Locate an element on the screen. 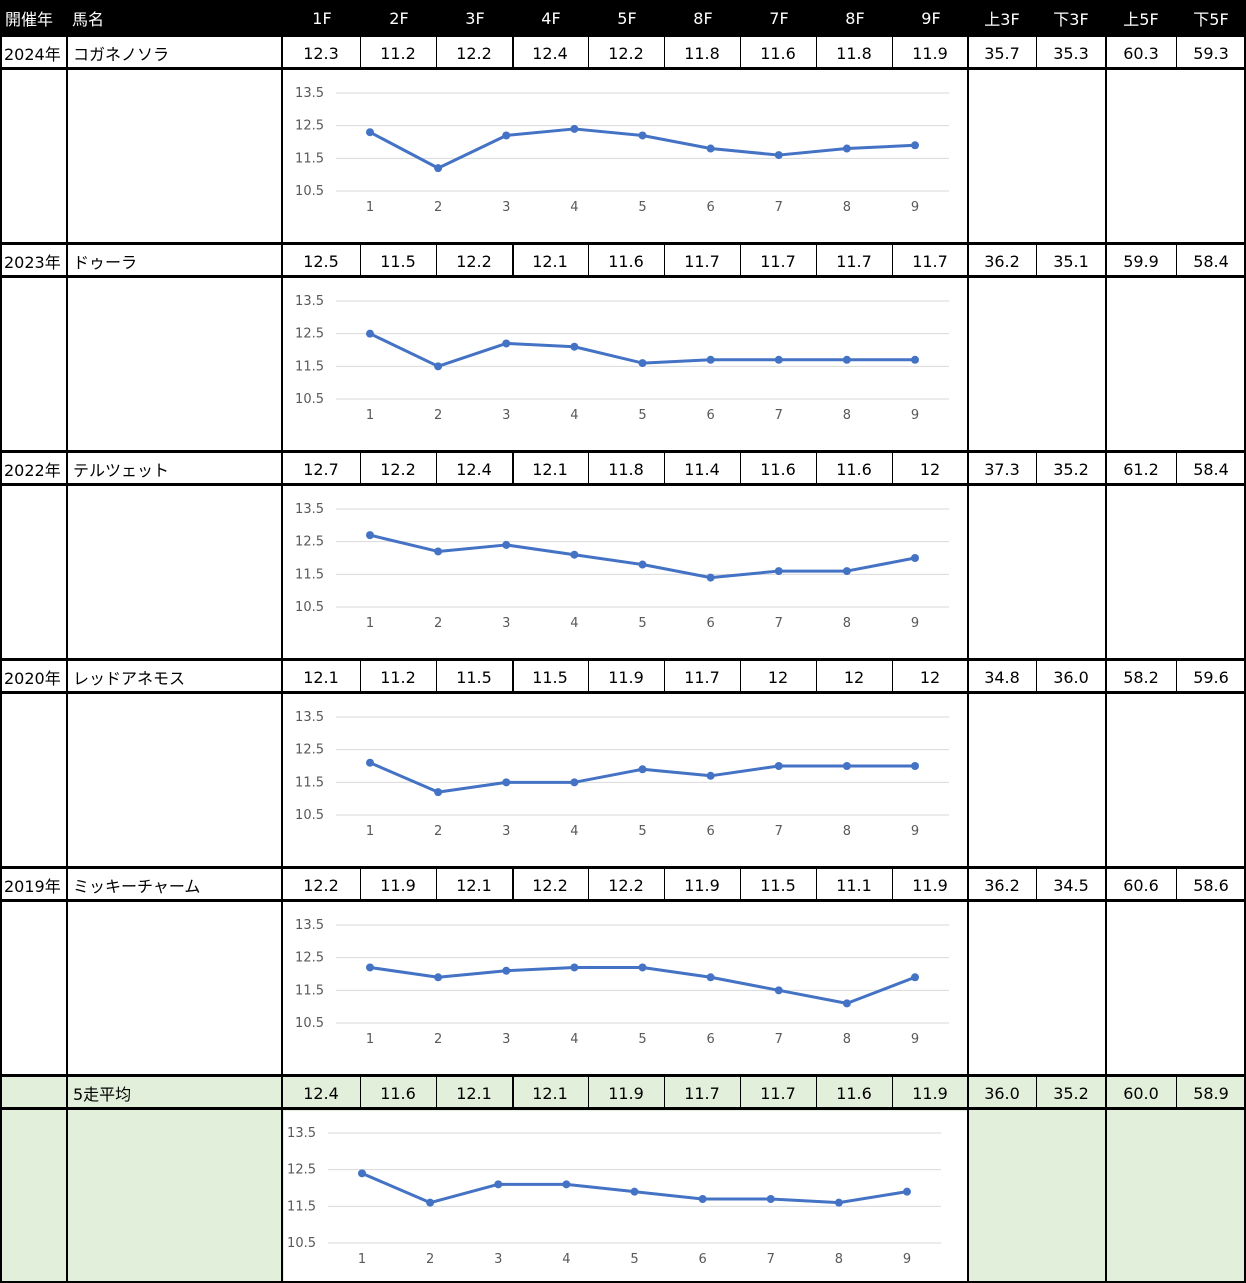 Image resolution: width=1246 pixels, height=1283 pixels. lap-time-cell: 12.4 is located at coordinates (321, 1093).